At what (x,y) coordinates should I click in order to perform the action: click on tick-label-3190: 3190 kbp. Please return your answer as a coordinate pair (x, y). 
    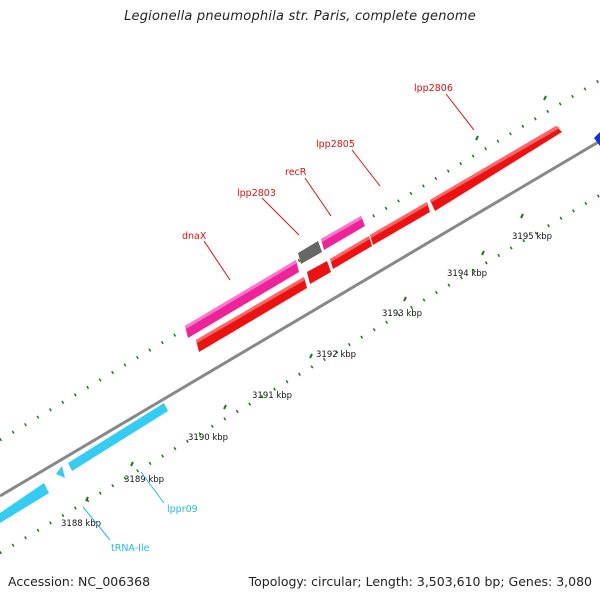
    Looking at the image, I should click on (208, 438).